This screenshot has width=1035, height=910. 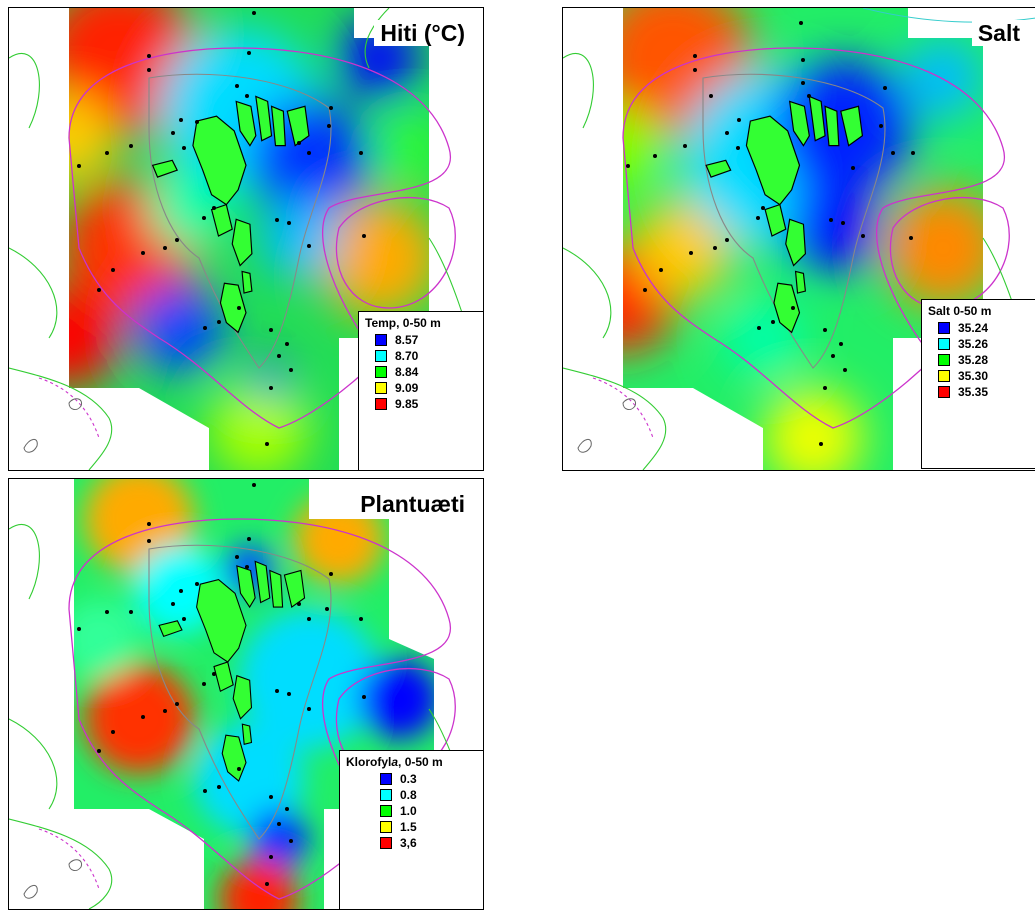 I want to click on legend-title-part: a, so click(x=395, y=762).